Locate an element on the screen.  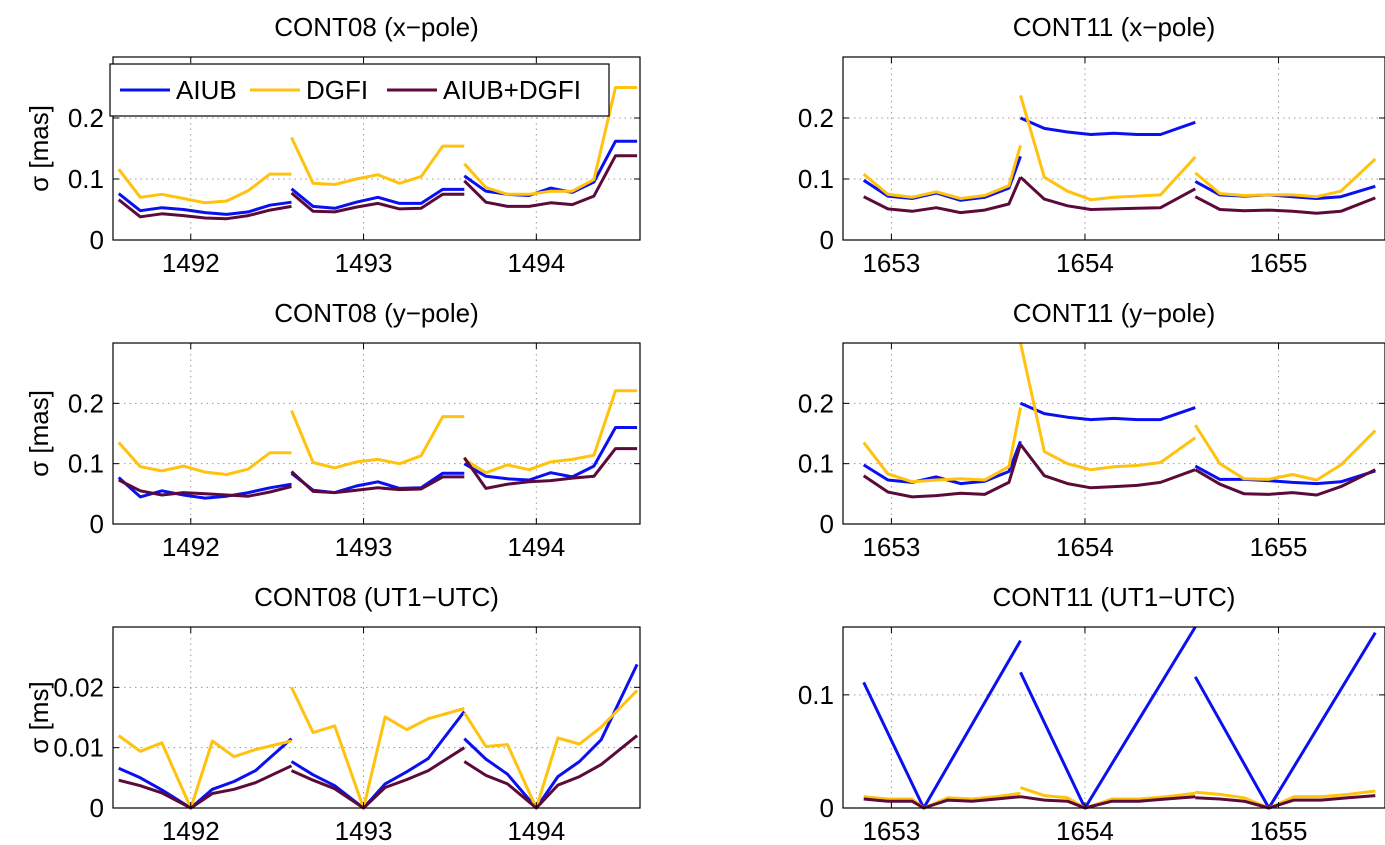
chart-panel-3: 1653 1654 1655 0 0.1 0.2 CONT11 (y−pole) is located at coordinates (1091, 430).